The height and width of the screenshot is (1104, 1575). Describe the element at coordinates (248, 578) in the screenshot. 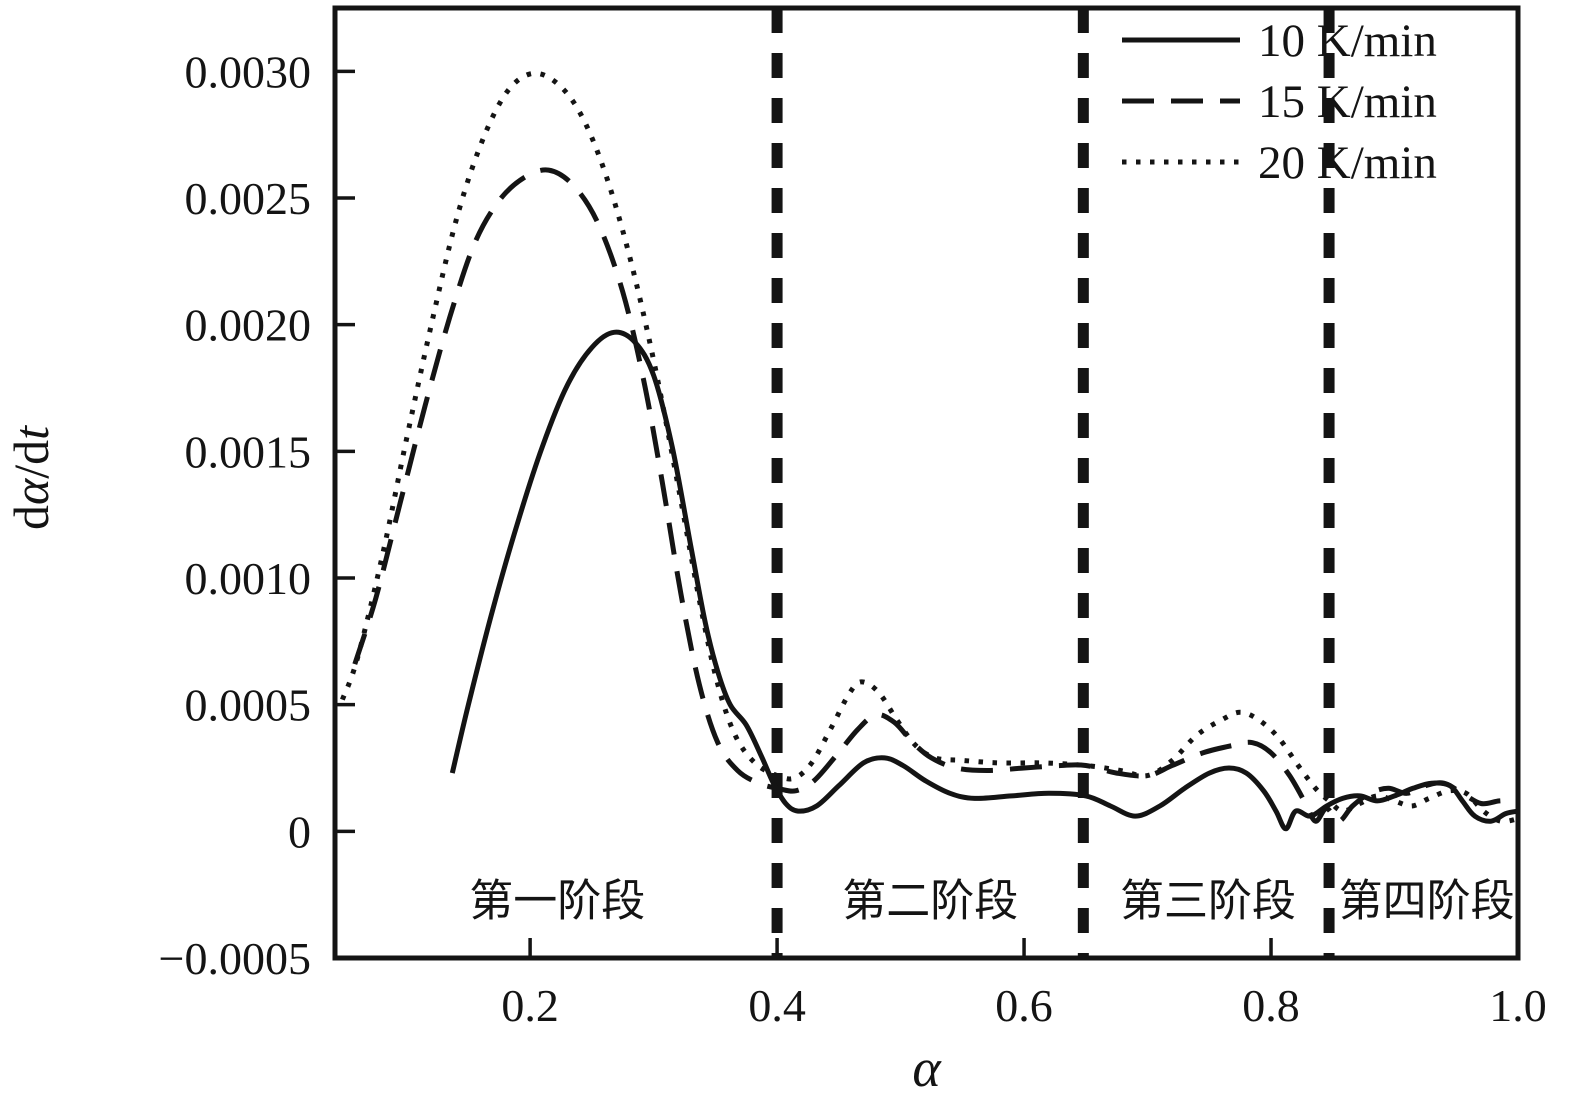

I see `y-tick-label: 0.0010` at that location.